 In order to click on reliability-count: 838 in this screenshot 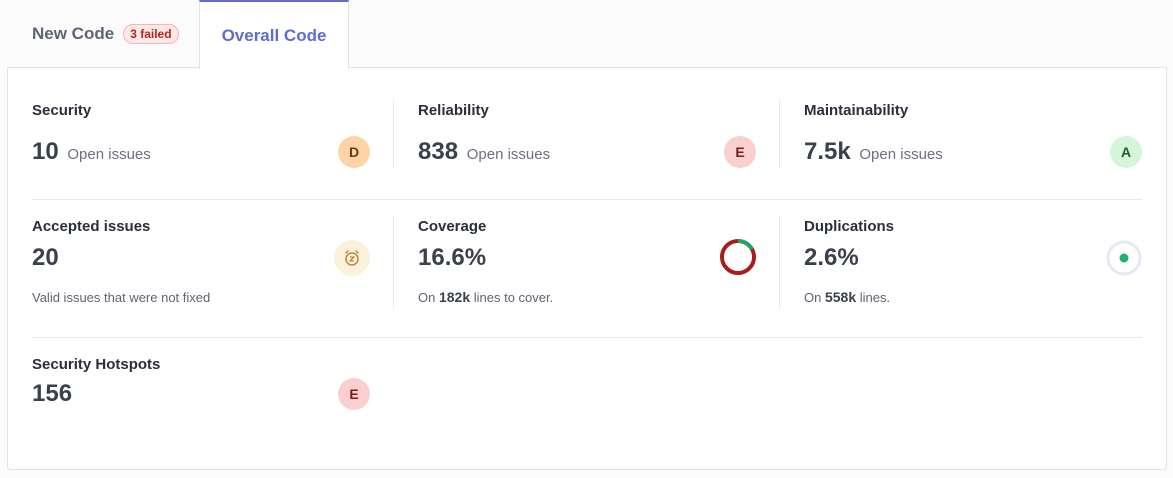, I will do `click(438, 151)`.